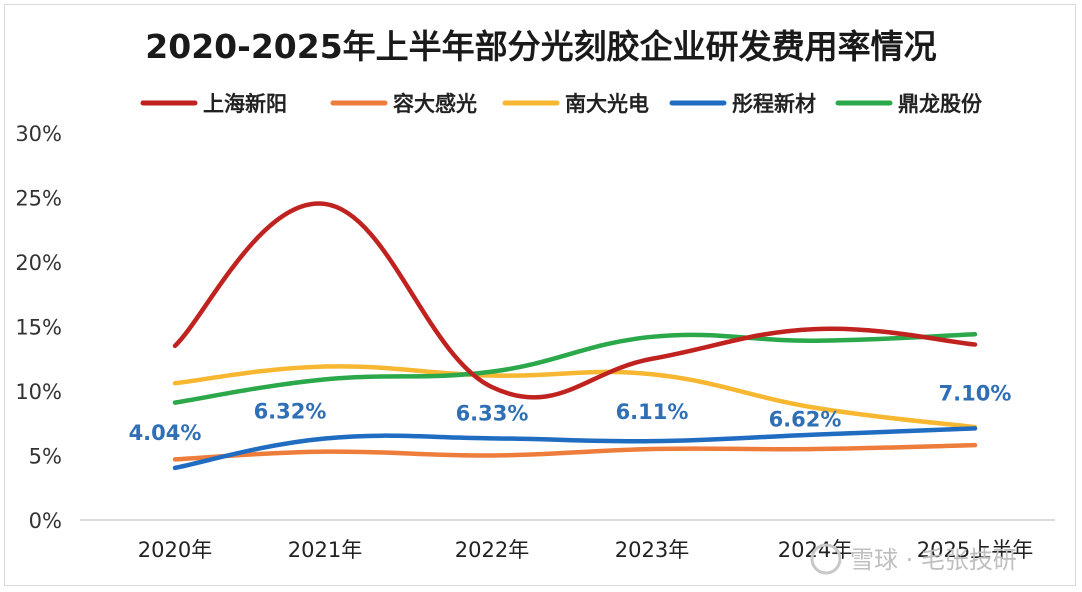  I want to click on x-tick-label: 2020年, so click(175, 550).